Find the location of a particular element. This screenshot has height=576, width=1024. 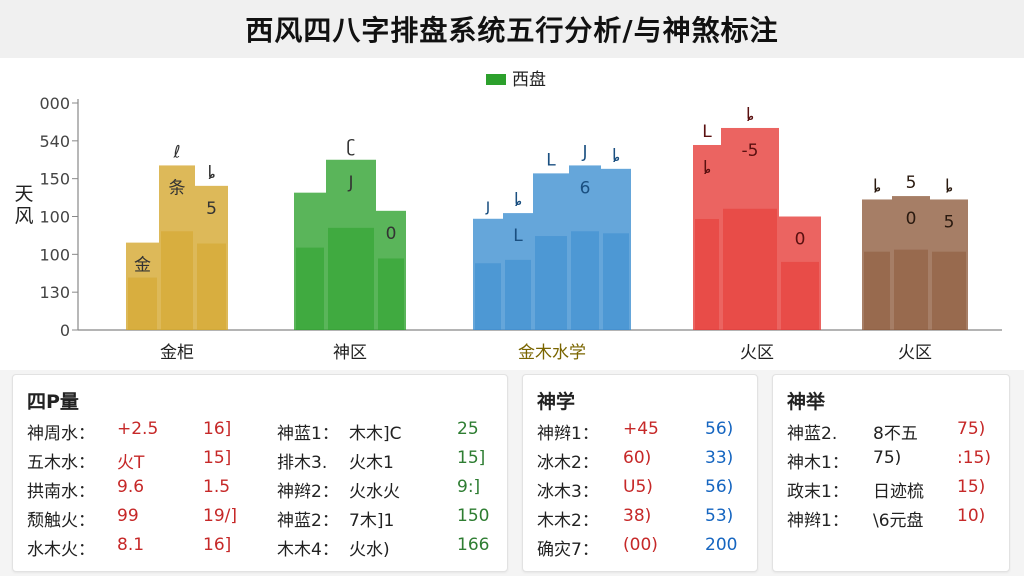

category-label: 金柜 is located at coordinates (177, 353).